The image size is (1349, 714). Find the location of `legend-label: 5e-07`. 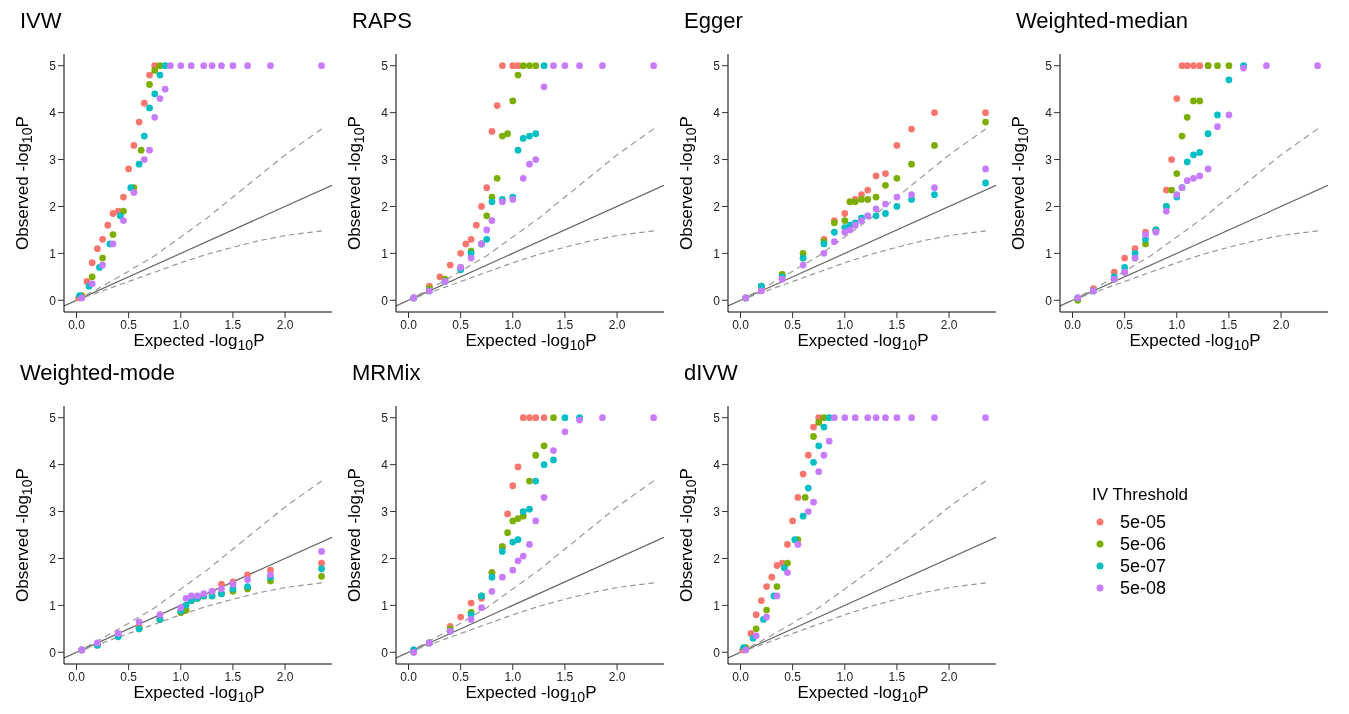

legend-label: 5e-07 is located at coordinates (1143, 566).